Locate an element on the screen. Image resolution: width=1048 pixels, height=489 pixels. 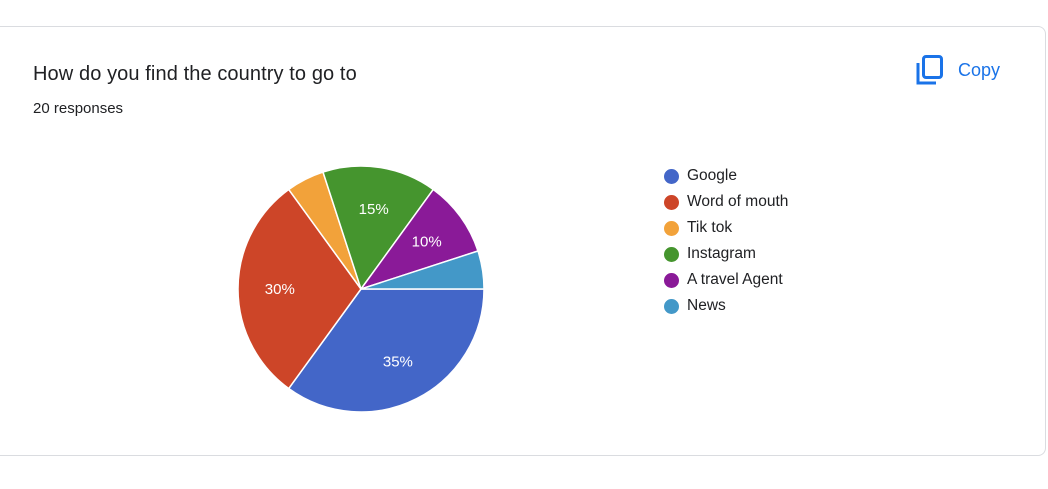
pie-slice-instagram is located at coordinates (378, 227).